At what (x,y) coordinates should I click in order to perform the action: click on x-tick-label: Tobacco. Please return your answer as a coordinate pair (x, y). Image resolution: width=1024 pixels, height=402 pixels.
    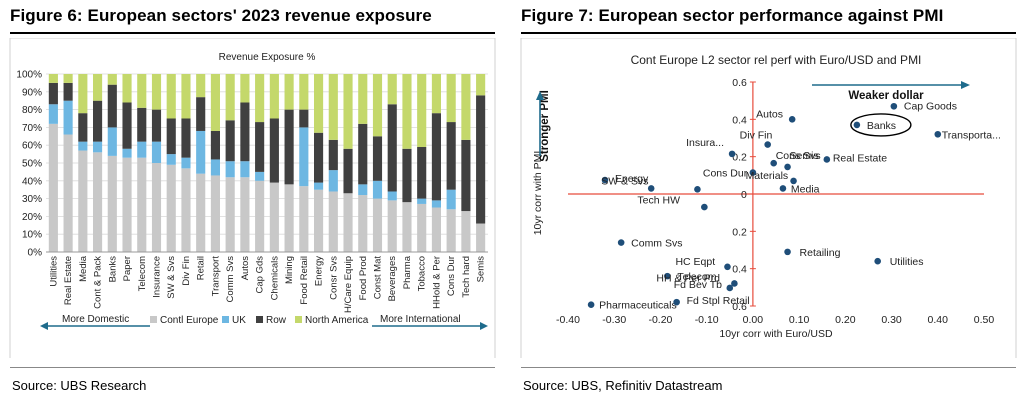
    Looking at the image, I should click on (422, 273).